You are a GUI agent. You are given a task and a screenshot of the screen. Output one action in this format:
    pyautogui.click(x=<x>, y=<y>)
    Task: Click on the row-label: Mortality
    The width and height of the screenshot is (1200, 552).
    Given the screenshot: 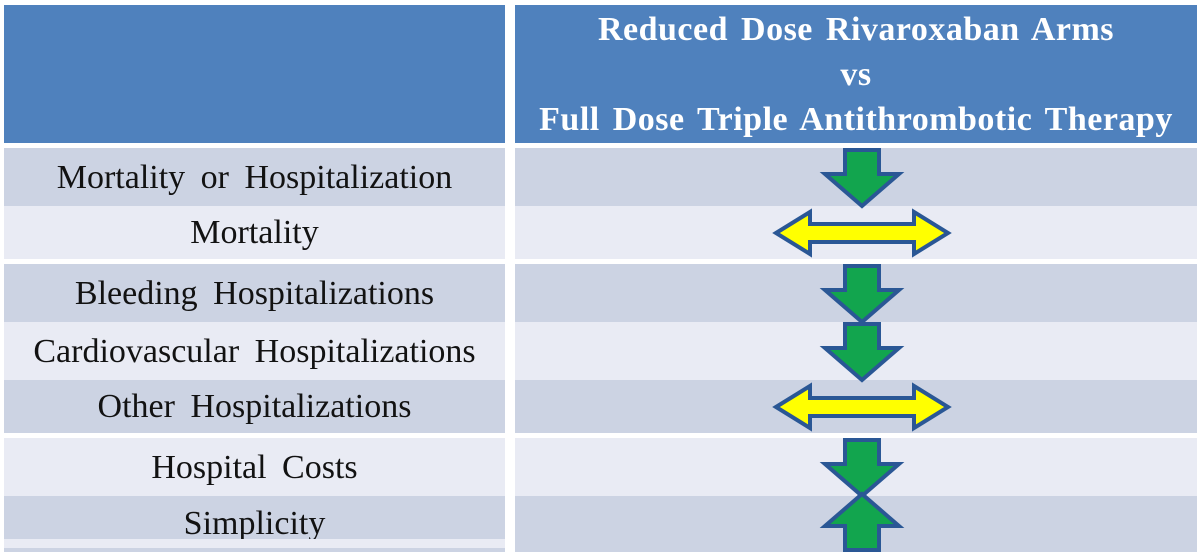 What is the action you would take?
    pyautogui.click(x=254, y=232)
    